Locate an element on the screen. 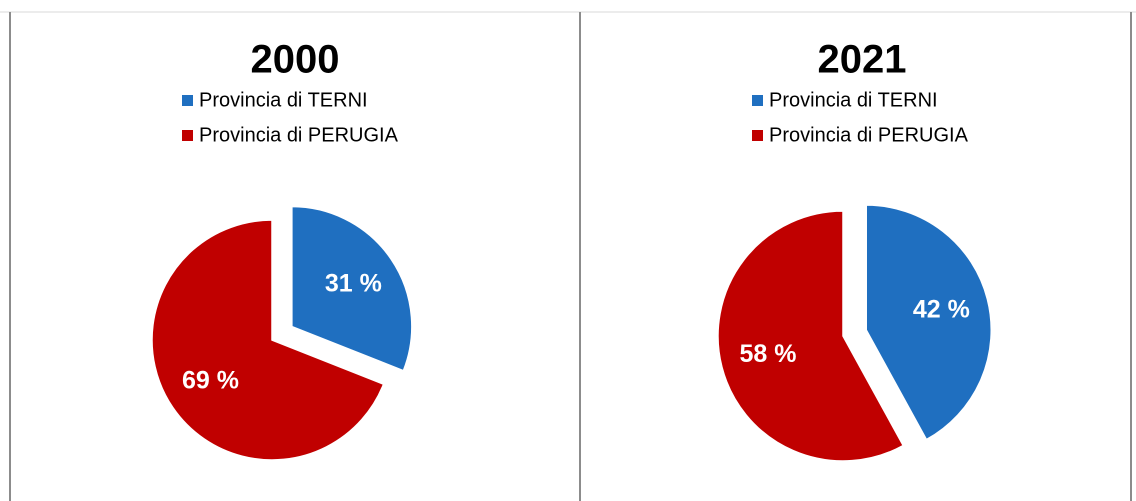 The image size is (1136, 501). chart-title: 2021 is located at coordinates (862, 60).